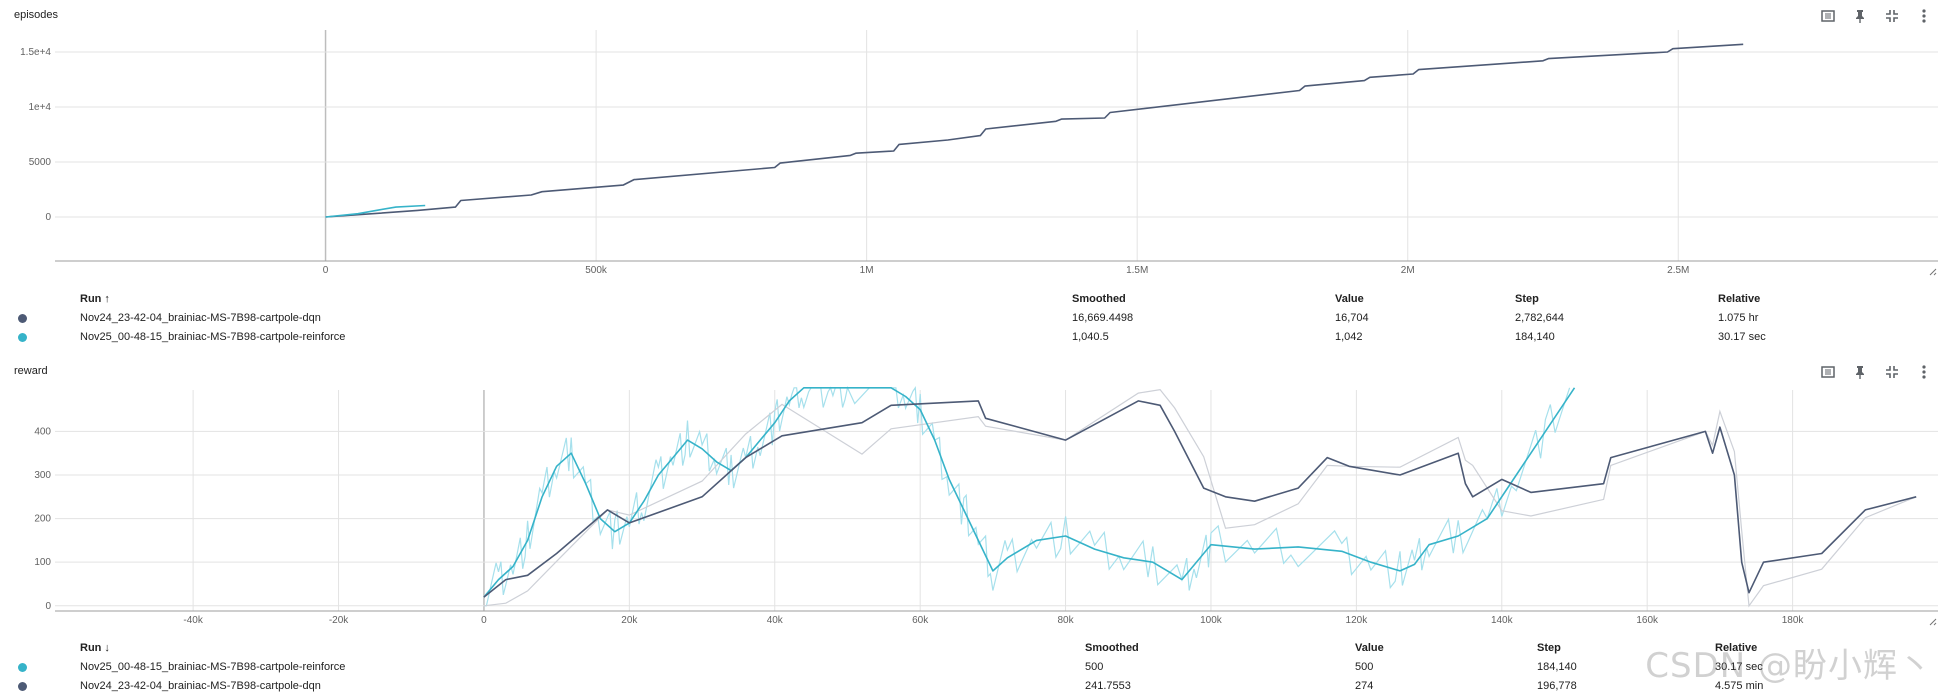  What do you see at coordinates (42, 562) in the screenshot?
I see `y-tick-label: 100` at bounding box center [42, 562].